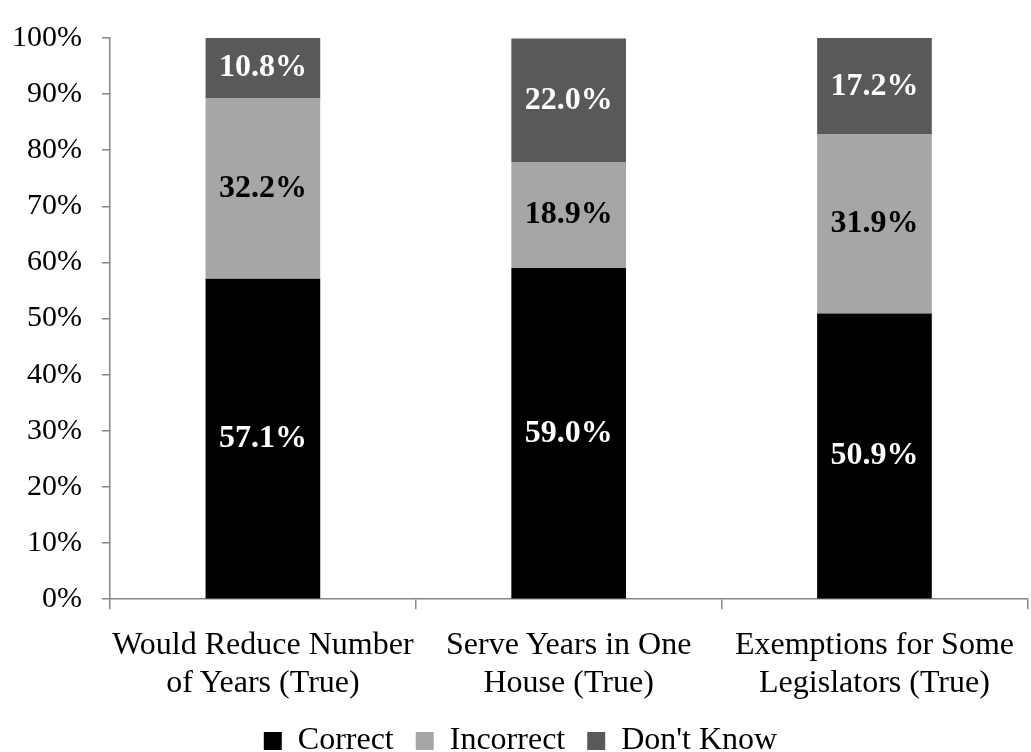  I want to click on data-label: 10.8%, so click(262, 65).